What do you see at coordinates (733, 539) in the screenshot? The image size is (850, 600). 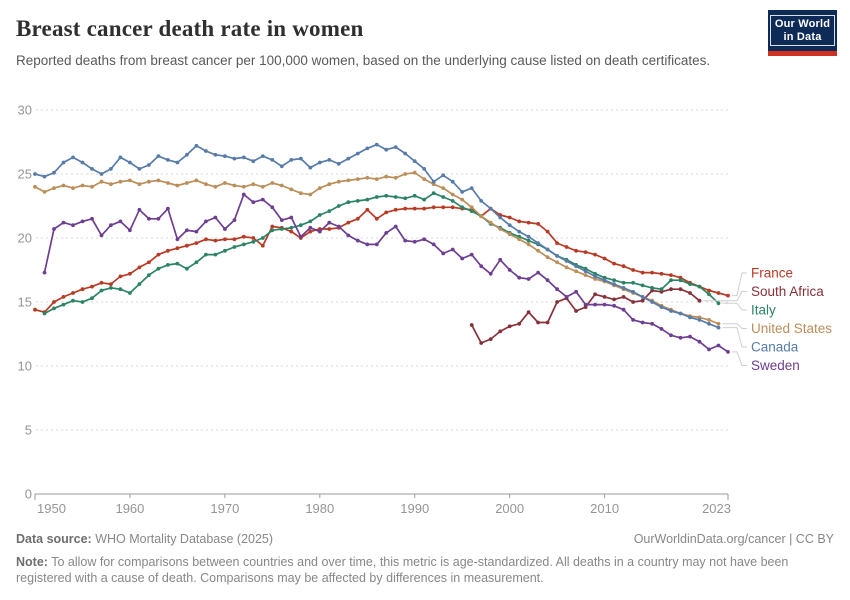 I see `owid-cc-link: OurWorldinData.org/cancer | CC BY` at bounding box center [733, 539].